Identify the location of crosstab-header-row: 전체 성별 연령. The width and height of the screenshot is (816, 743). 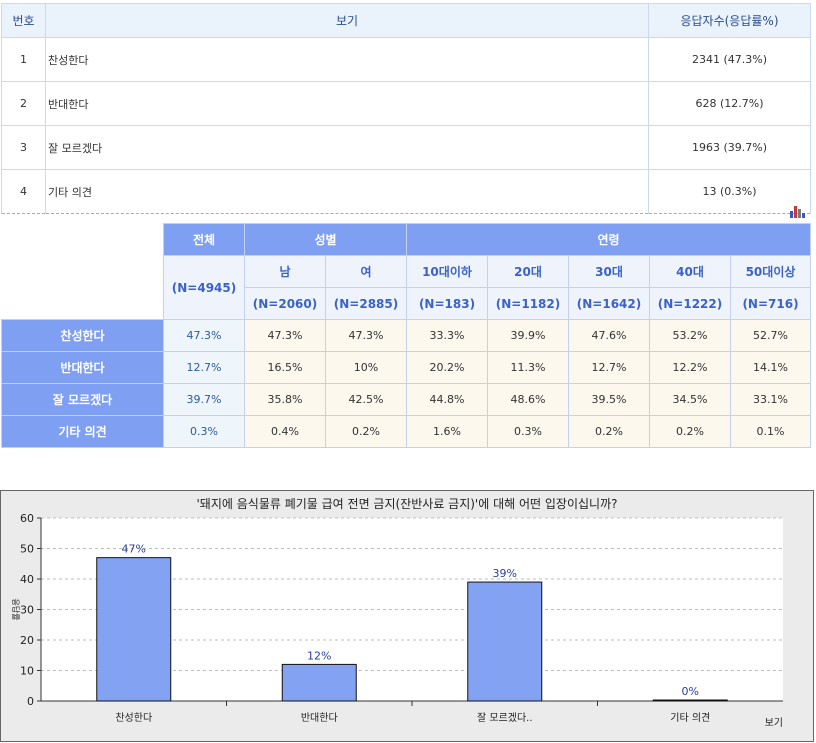
(406, 271).